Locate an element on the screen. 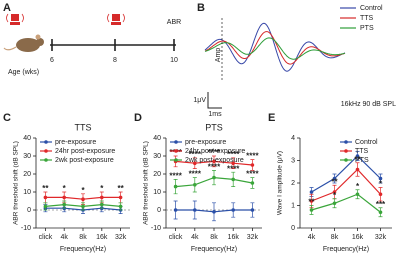 This screenshot has width=400, height=258. timeline-tick-label: 6 is located at coordinates (52, 60).